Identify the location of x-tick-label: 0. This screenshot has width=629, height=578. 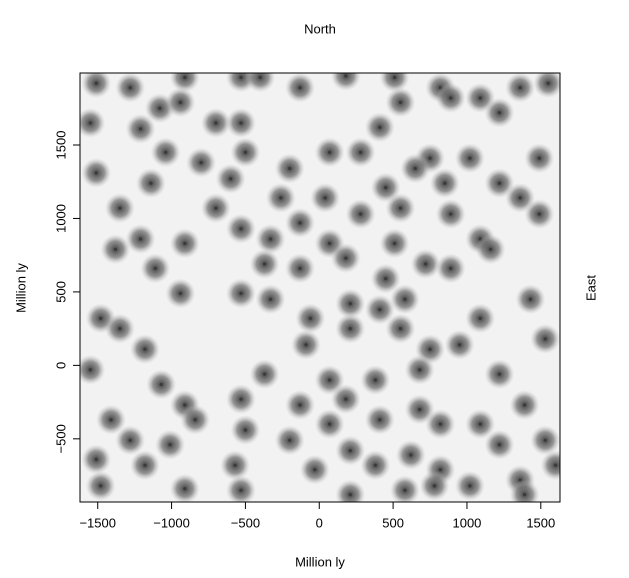
(319, 522).